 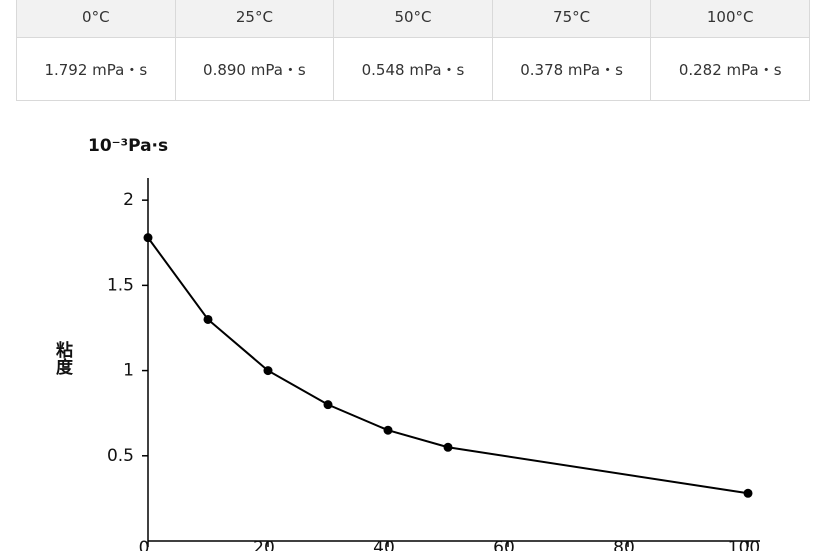 I want to click on header-cell: 75°C, so click(x=571, y=19).